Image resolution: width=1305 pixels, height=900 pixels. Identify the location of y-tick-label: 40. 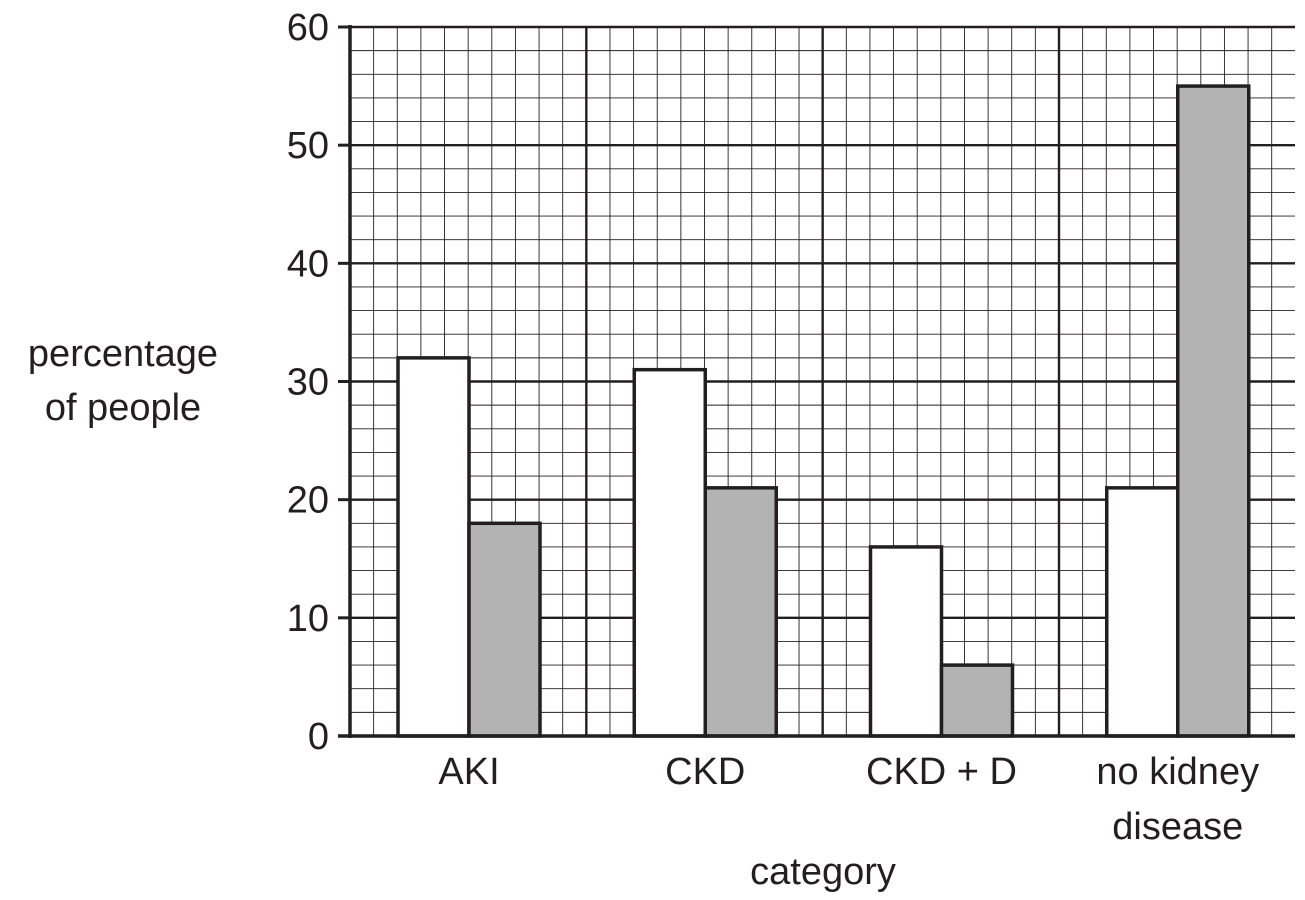
(308, 264).